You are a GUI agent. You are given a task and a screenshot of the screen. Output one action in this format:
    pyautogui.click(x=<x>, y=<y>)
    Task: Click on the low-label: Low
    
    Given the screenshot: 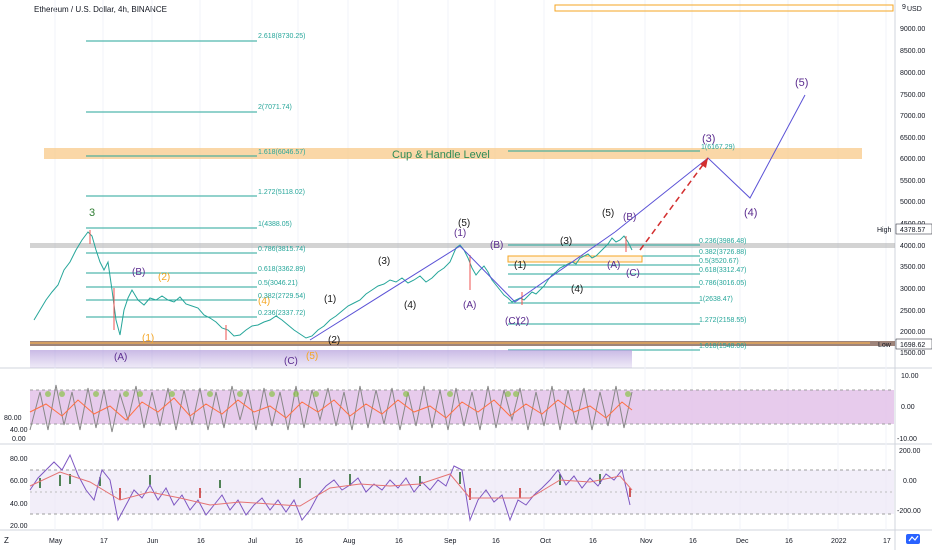 What is the action you would take?
    pyautogui.click(x=885, y=345)
    